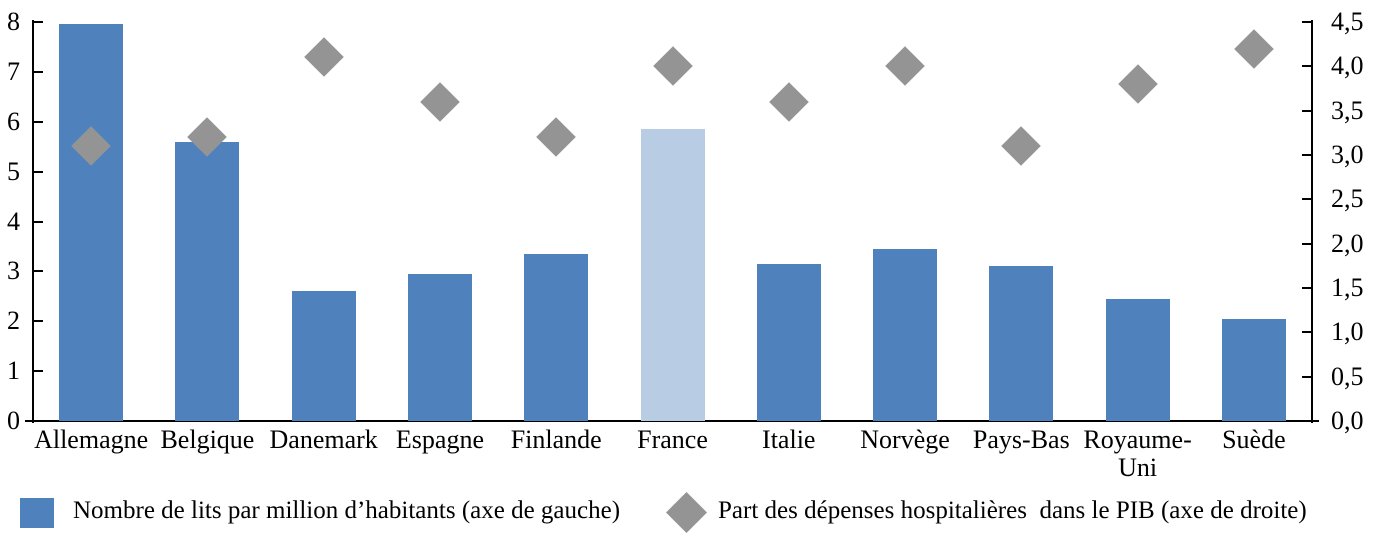 The height and width of the screenshot is (542, 1377). I want to click on y-axis-right-tick-label: 4,0, so click(1347, 66).